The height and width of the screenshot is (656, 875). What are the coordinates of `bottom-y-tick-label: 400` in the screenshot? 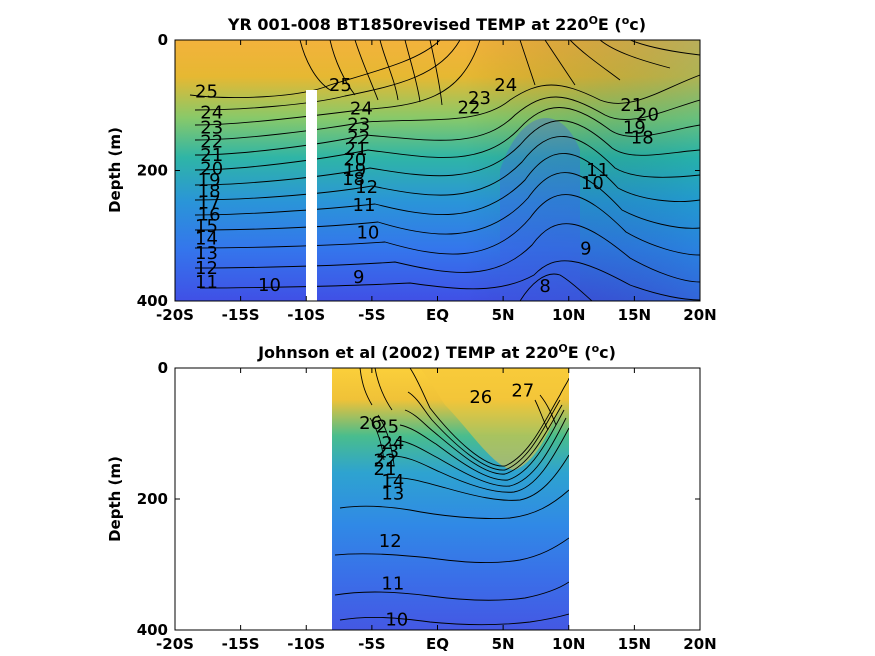 It's located at (152, 630).